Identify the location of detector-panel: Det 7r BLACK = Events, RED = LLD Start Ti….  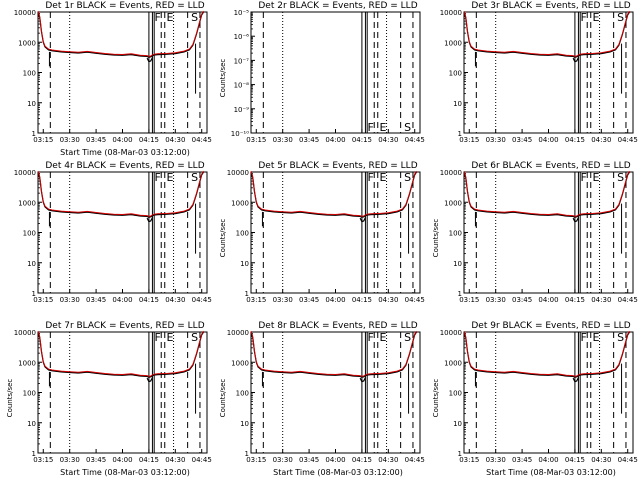
(106, 400).